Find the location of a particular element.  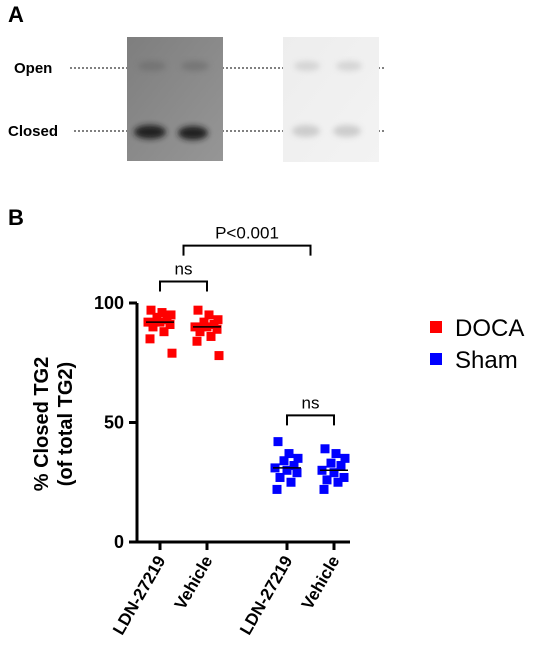

y-tick-label: 50 is located at coordinates (114, 423).